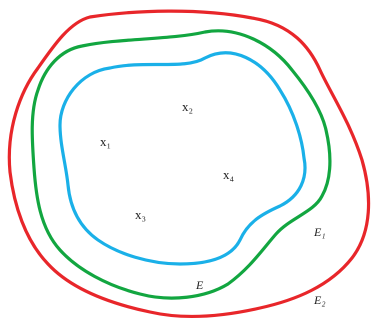  I want to click on point-label-x3: x₃, so click(140, 214).